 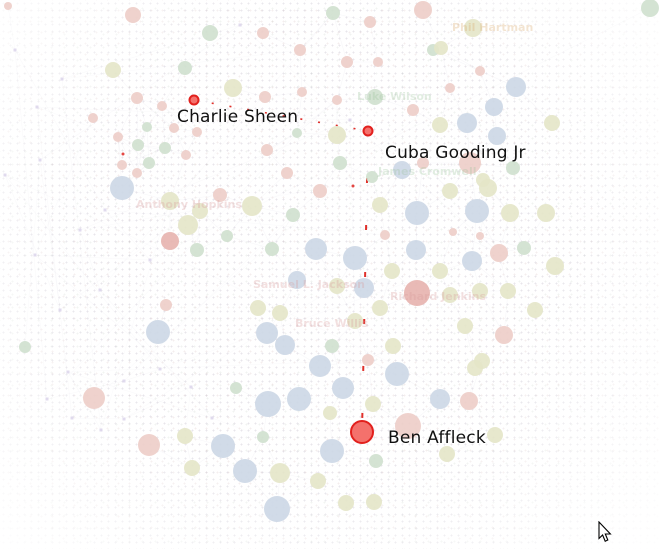 What do you see at coordinates (362, 432) in the screenshot?
I see `highlighted-node-ben-affleck` at bounding box center [362, 432].